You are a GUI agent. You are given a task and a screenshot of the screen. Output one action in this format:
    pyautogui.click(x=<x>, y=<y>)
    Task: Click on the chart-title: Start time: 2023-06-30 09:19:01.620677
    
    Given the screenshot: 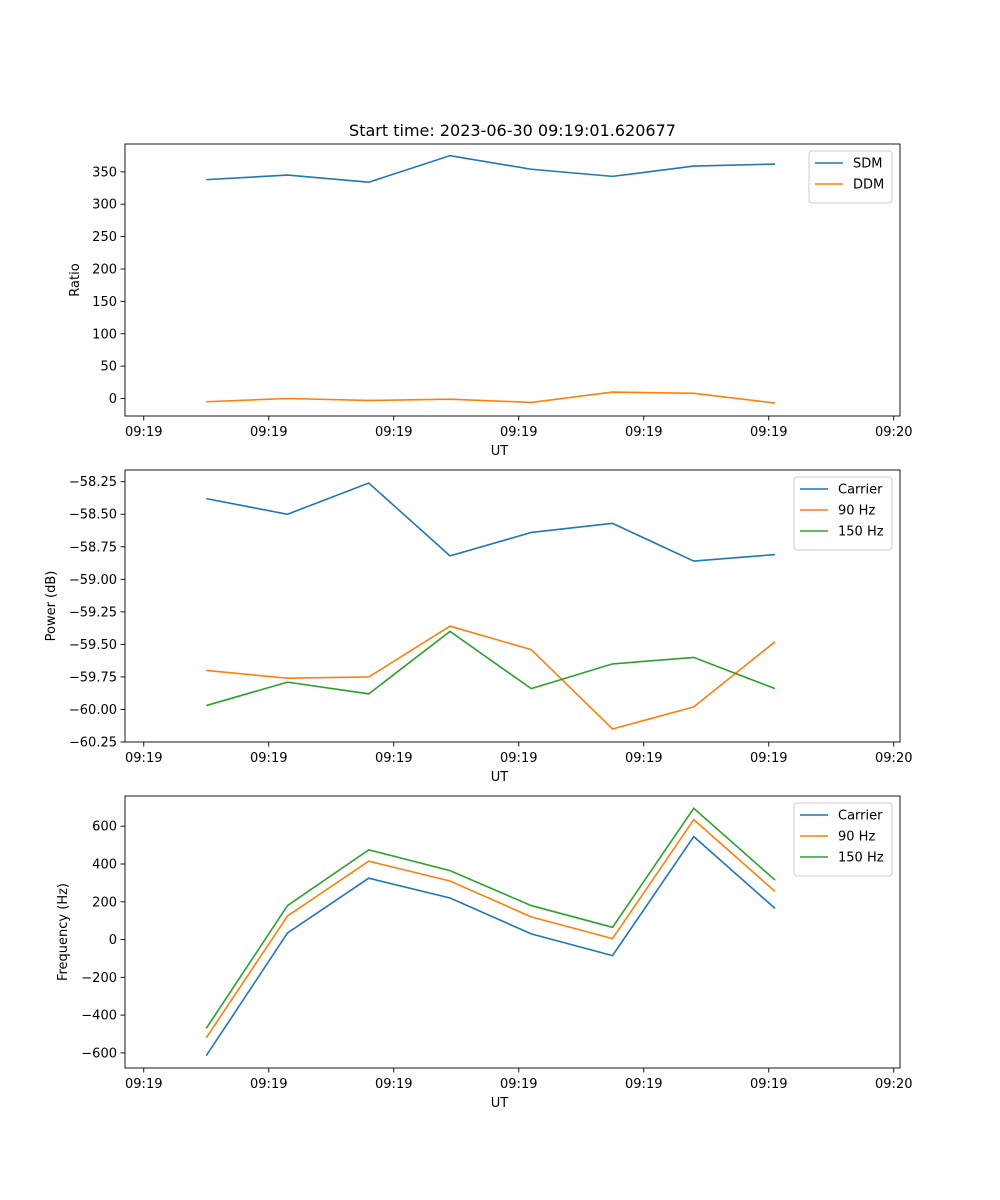 What is the action you would take?
    pyautogui.click(x=512, y=130)
    